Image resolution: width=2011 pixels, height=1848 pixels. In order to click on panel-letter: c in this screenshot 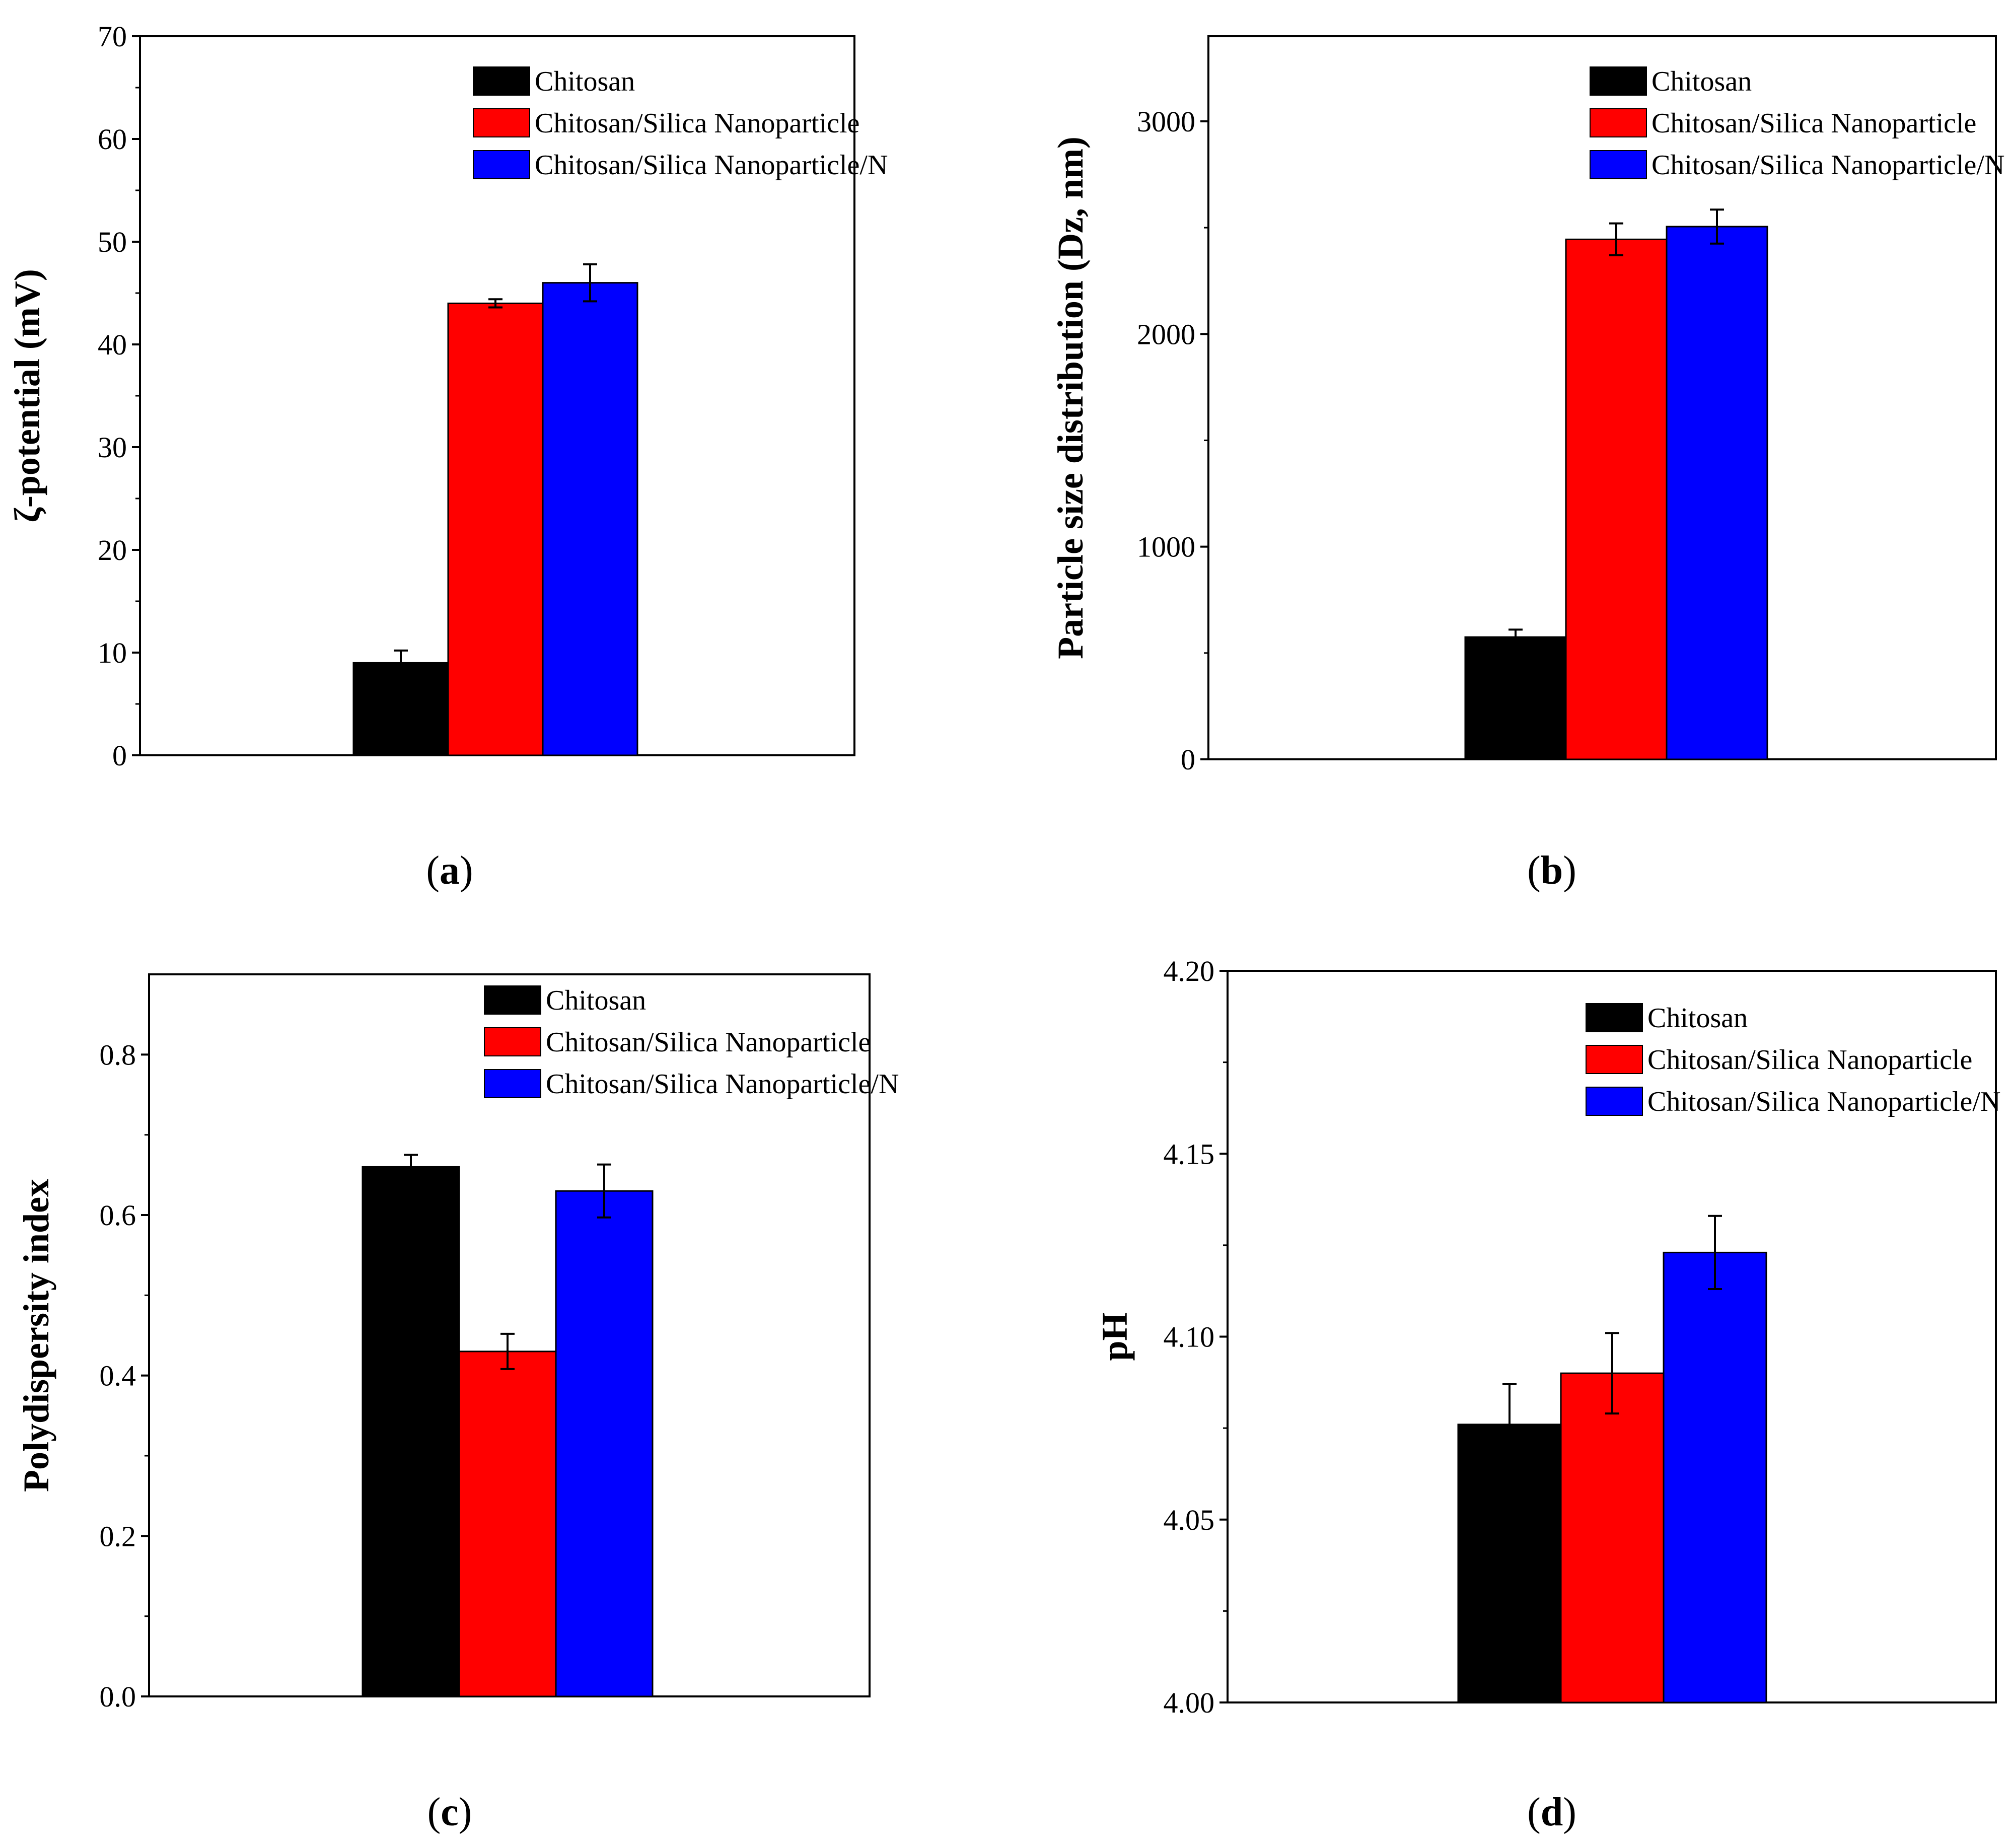, I will do `click(450, 1812)`.